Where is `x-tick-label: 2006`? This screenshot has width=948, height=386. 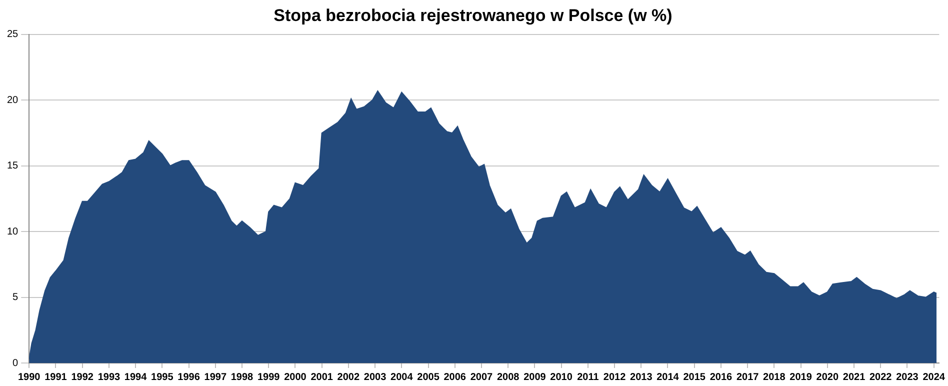
x-tick-label: 2006 is located at coordinates (455, 377).